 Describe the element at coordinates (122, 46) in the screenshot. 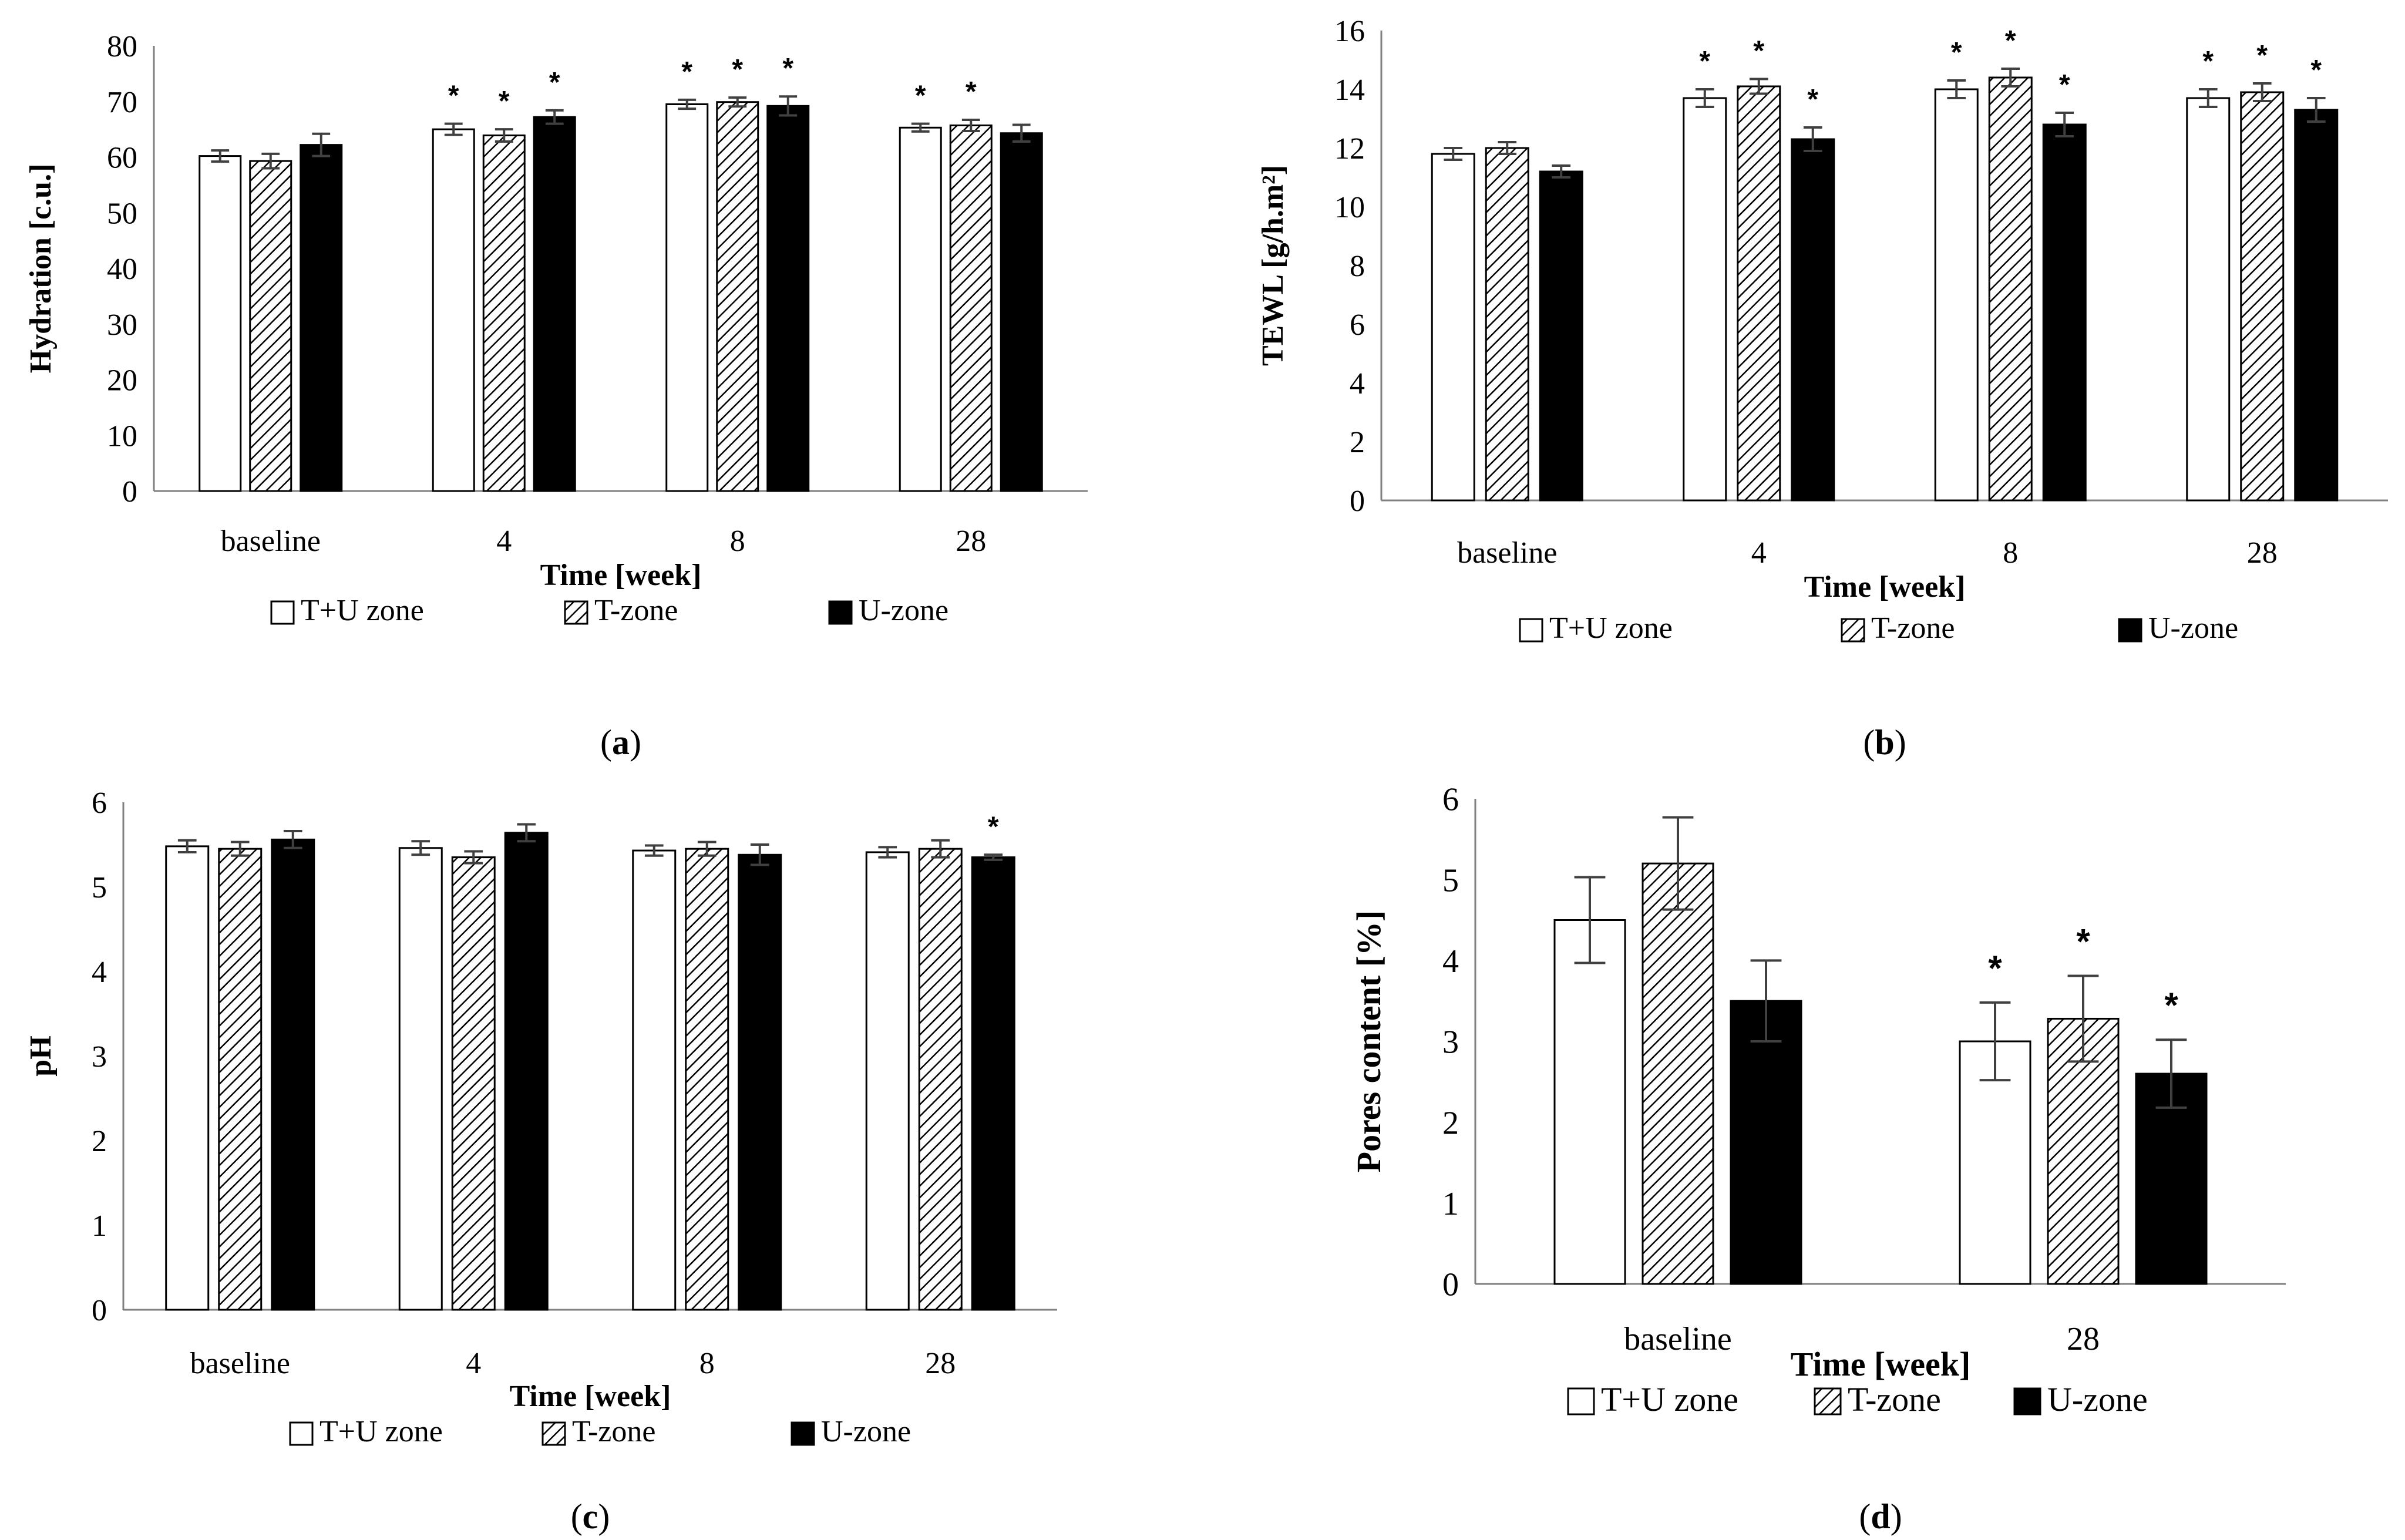

I see `y-tick-label: 80` at that location.